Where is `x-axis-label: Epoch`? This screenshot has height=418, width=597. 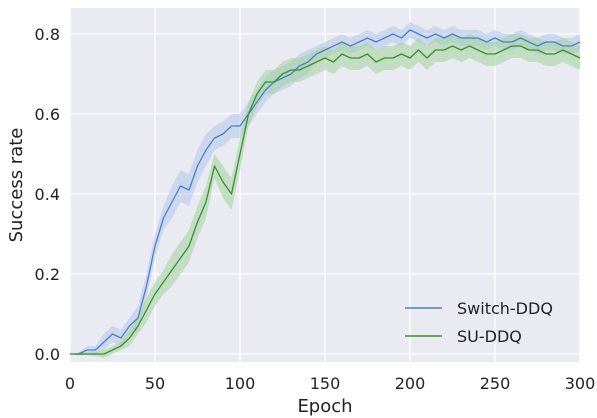 x-axis-label: Epoch is located at coordinates (324, 406).